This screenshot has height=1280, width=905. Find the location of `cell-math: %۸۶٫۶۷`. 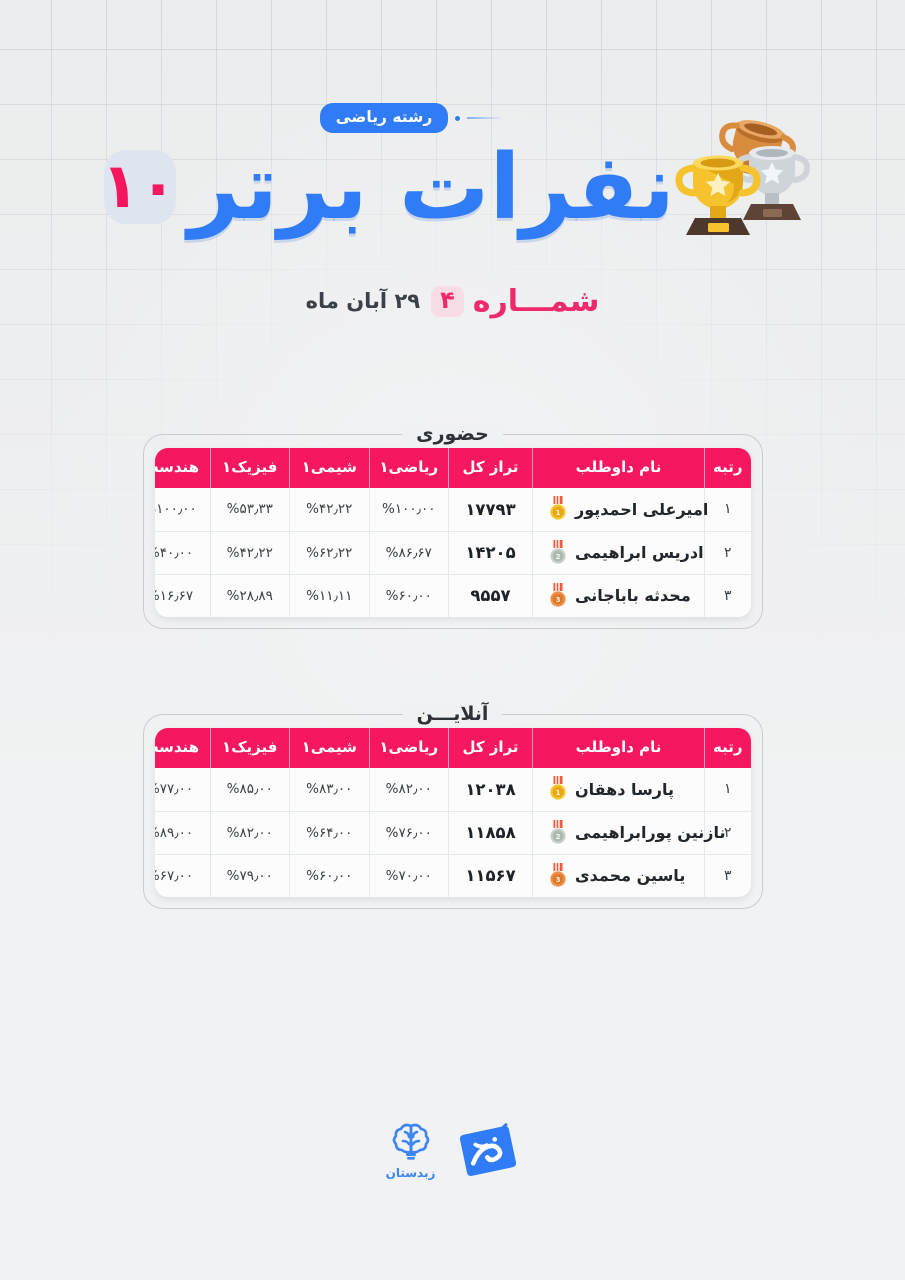

cell-math: %۸۶٫۶۷ is located at coordinates (408, 552).